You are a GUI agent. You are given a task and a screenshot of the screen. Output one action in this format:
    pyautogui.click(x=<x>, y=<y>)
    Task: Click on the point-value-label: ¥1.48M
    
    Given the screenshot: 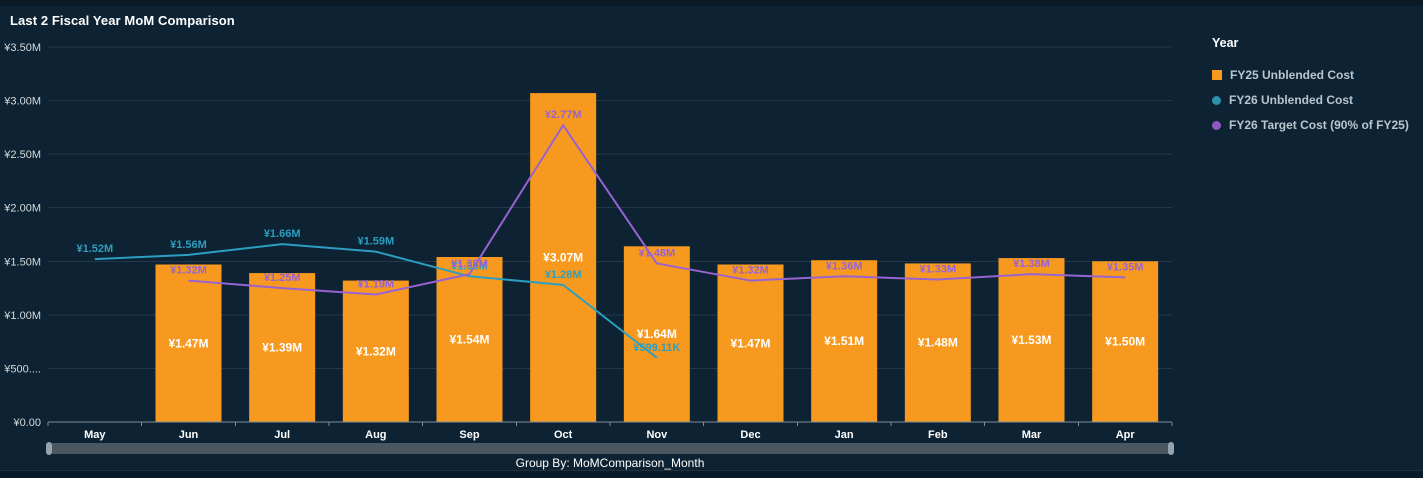 What is the action you would take?
    pyautogui.click(x=656, y=253)
    